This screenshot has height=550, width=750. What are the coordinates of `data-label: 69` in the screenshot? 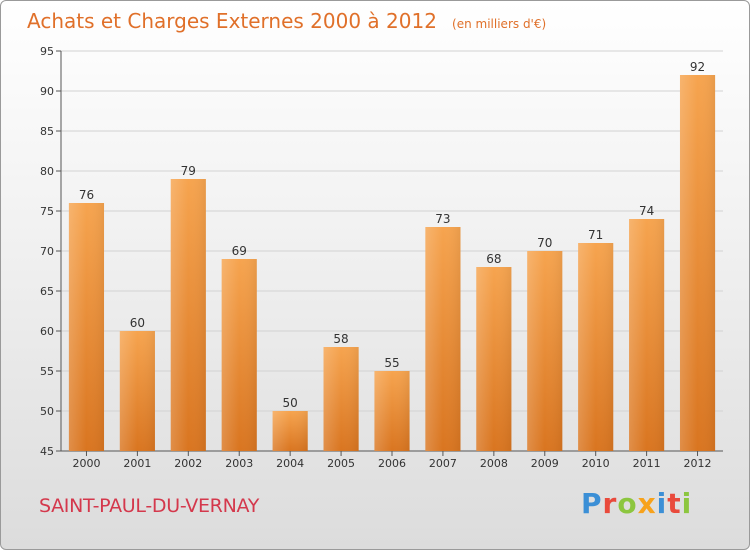 It's located at (239, 251).